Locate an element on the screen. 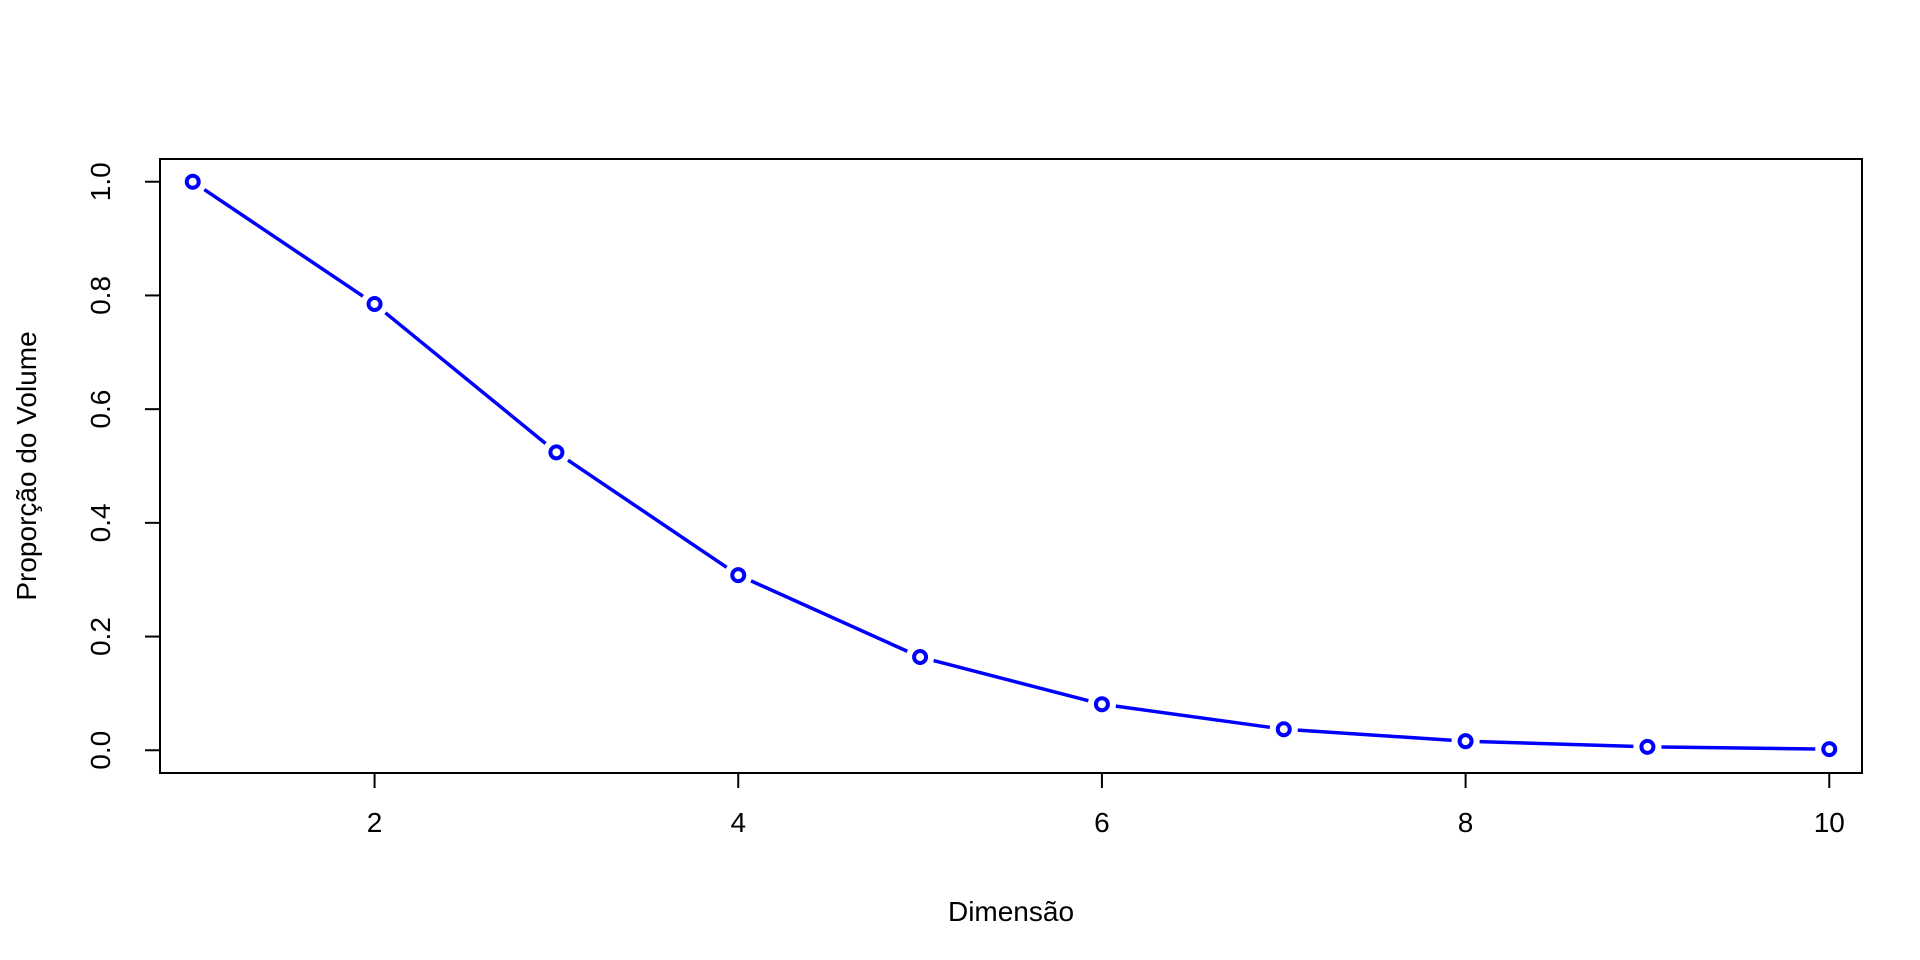 This screenshot has height=960, width=1920. y-tick-label: 0.8 is located at coordinates (100, 295).